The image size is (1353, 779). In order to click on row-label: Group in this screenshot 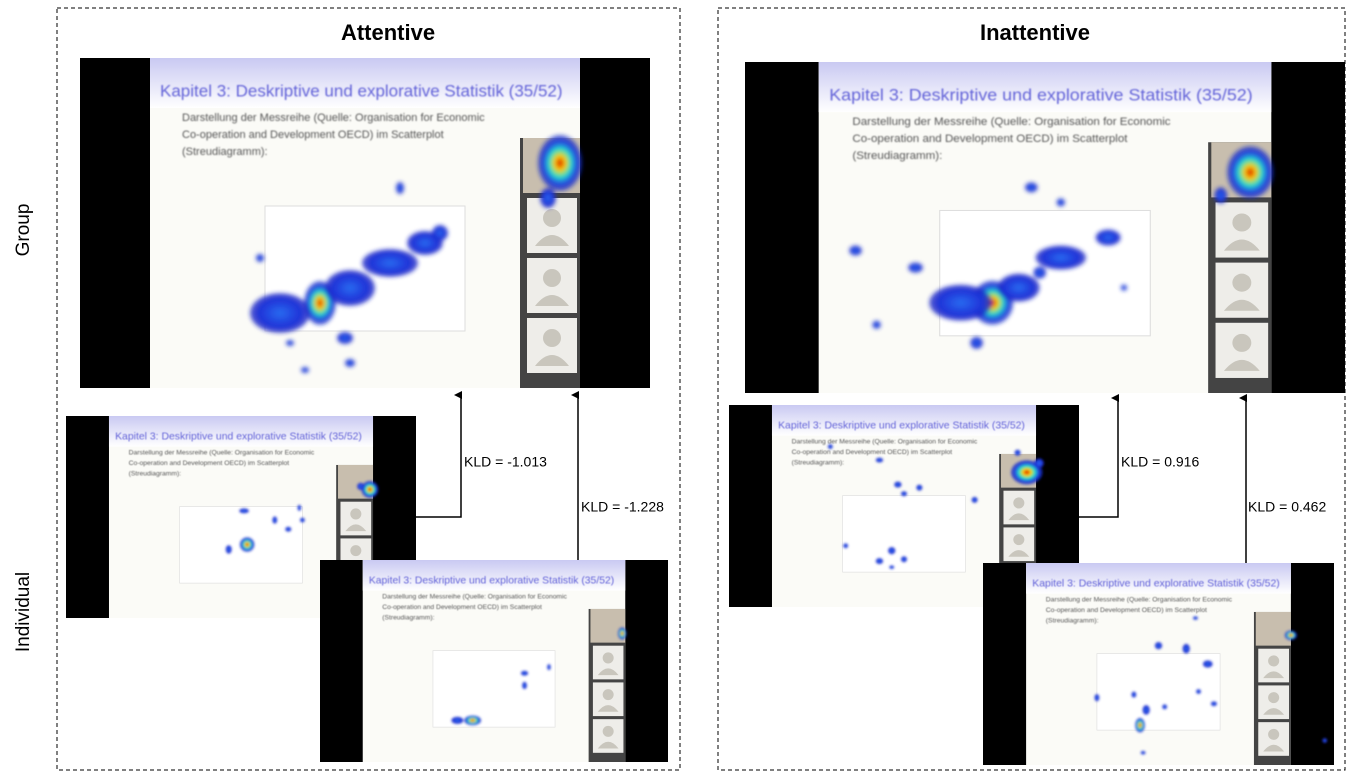, I will do `click(23, 230)`.